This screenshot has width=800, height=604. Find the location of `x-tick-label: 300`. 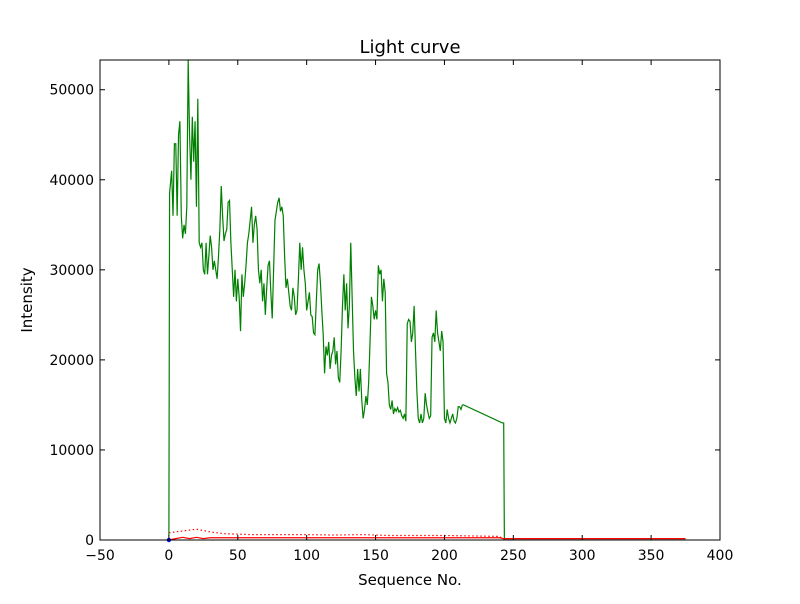

x-tick-label: 300 is located at coordinates (582, 556).